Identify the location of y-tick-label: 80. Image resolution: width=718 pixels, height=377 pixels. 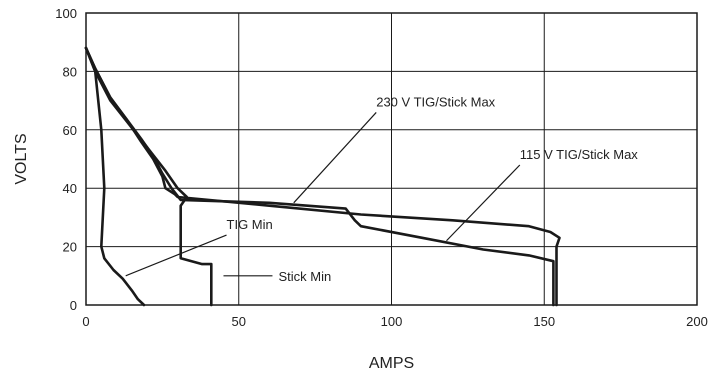
(70, 71).